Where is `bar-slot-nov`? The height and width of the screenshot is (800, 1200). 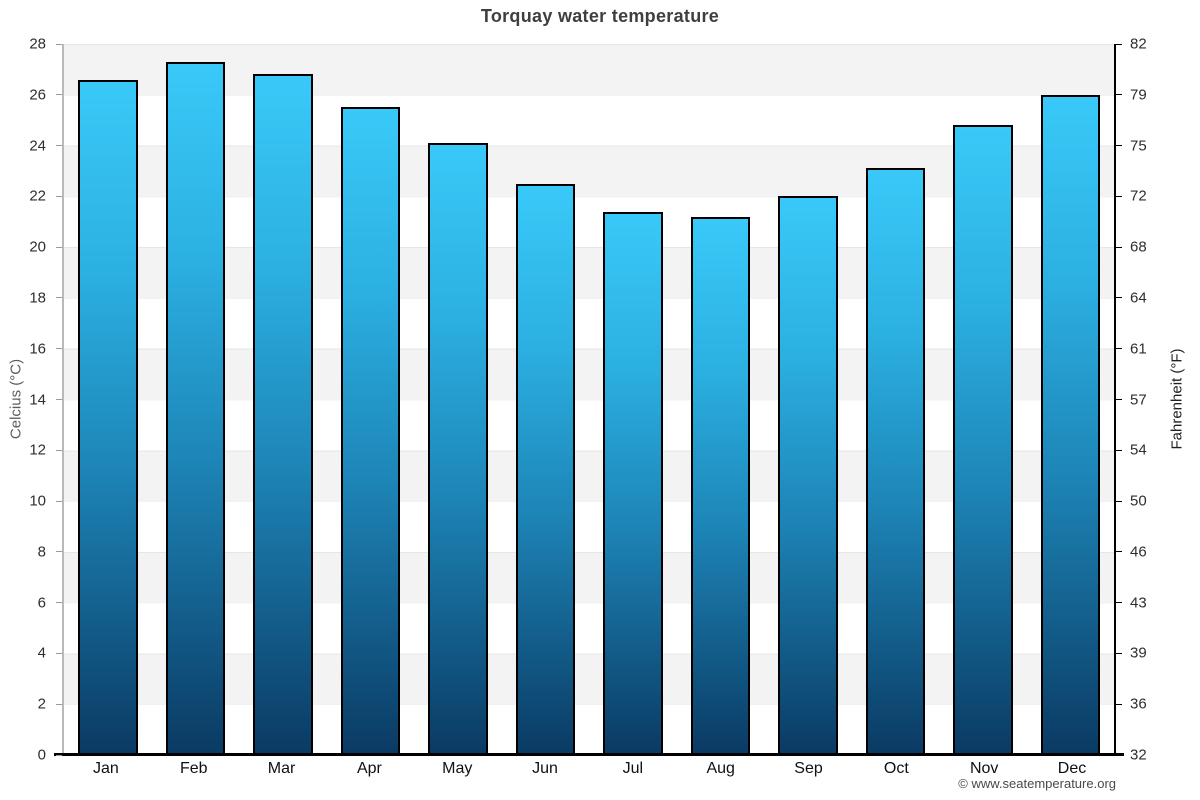 bar-slot-nov is located at coordinates (983, 399).